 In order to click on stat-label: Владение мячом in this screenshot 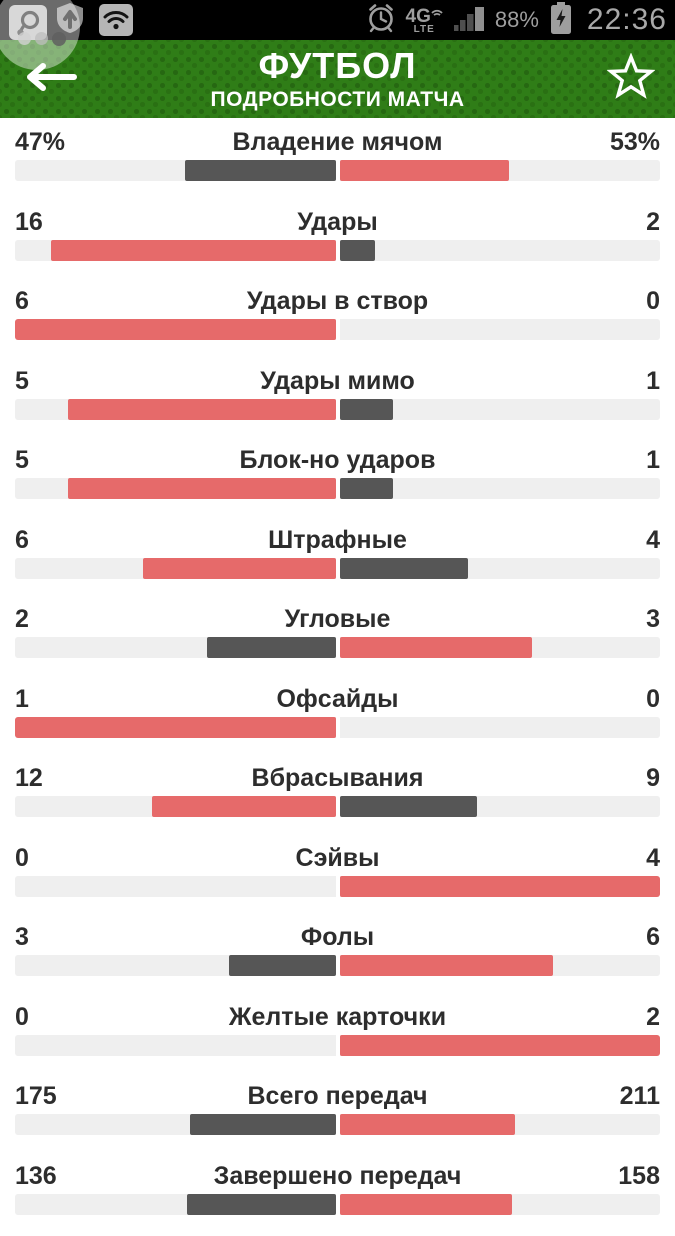, I will do `click(337, 142)`.